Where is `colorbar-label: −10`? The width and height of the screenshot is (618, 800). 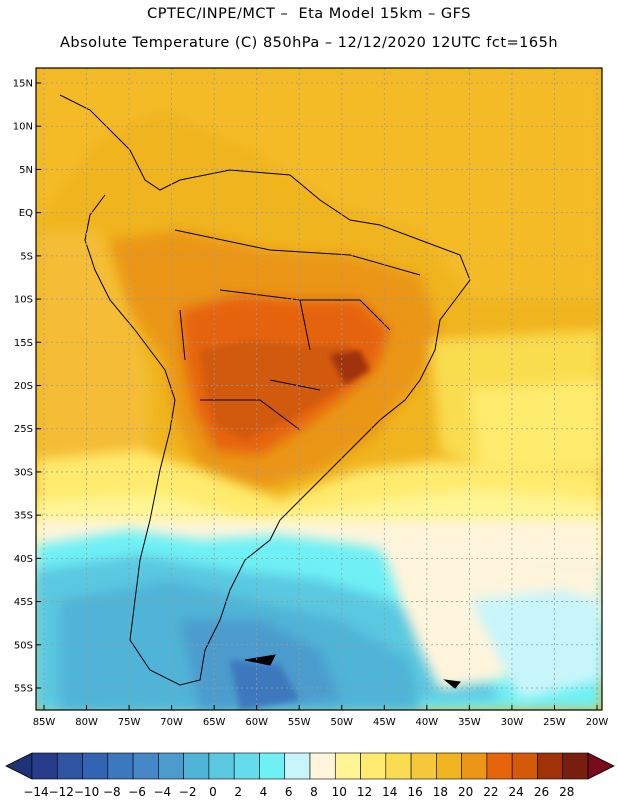
colorbar-label: −10 is located at coordinates (86, 792).